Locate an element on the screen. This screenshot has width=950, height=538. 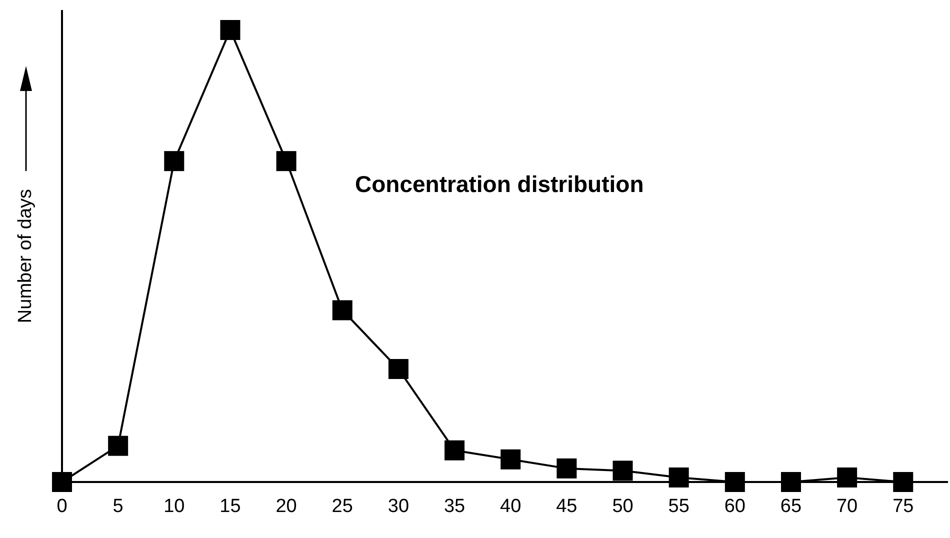
x-tick-label: 40 is located at coordinates (511, 506).